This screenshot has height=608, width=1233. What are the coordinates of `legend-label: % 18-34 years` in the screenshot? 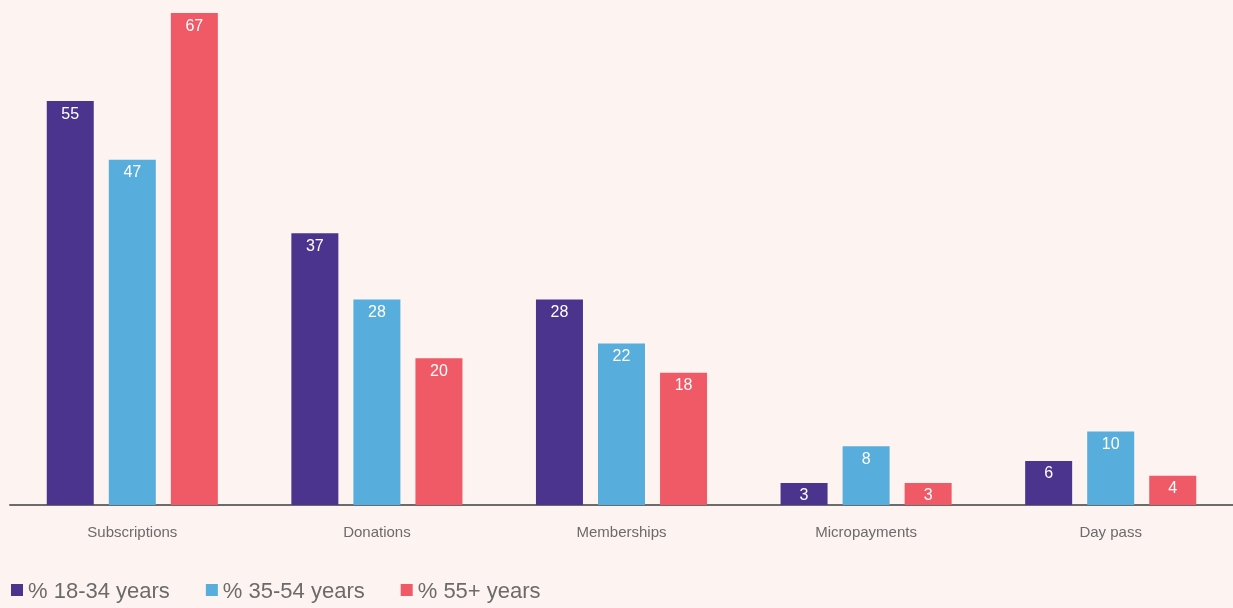 It's located at (99, 590).